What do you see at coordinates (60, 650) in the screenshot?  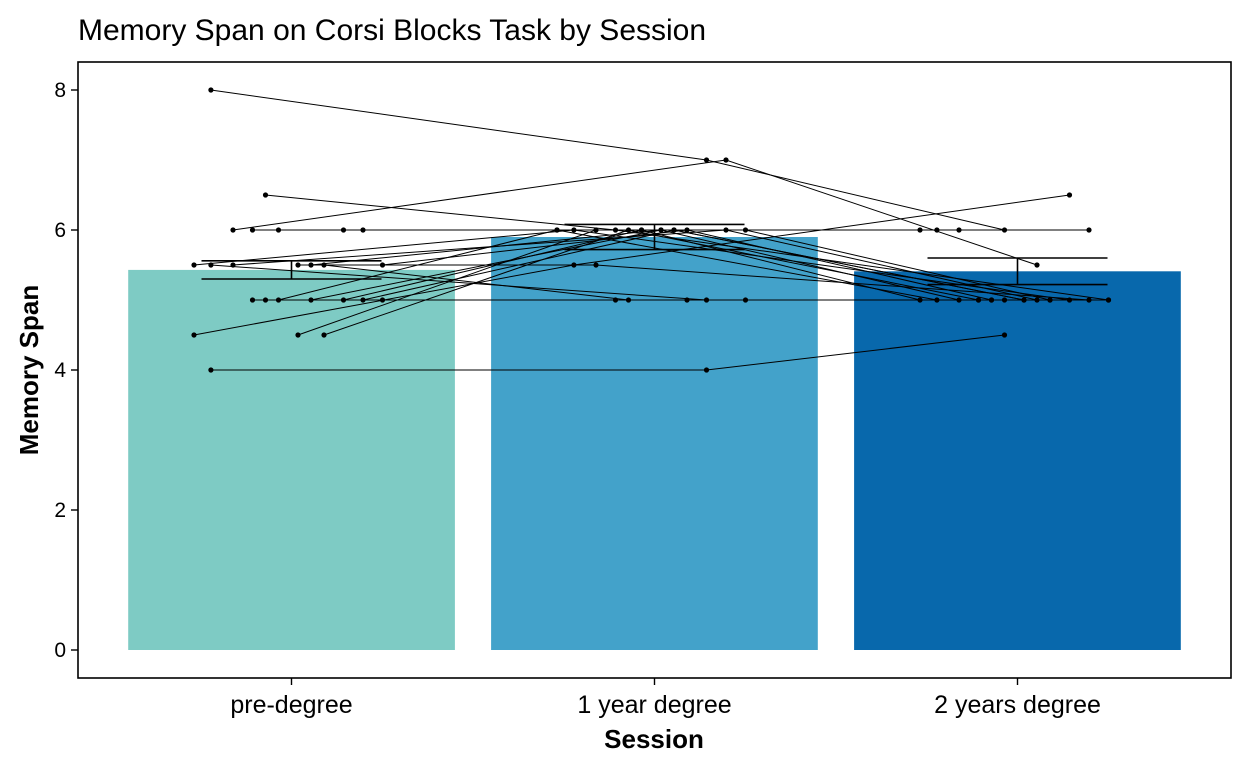 I see `y-tick-label: 0` at bounding box center [60, 650].